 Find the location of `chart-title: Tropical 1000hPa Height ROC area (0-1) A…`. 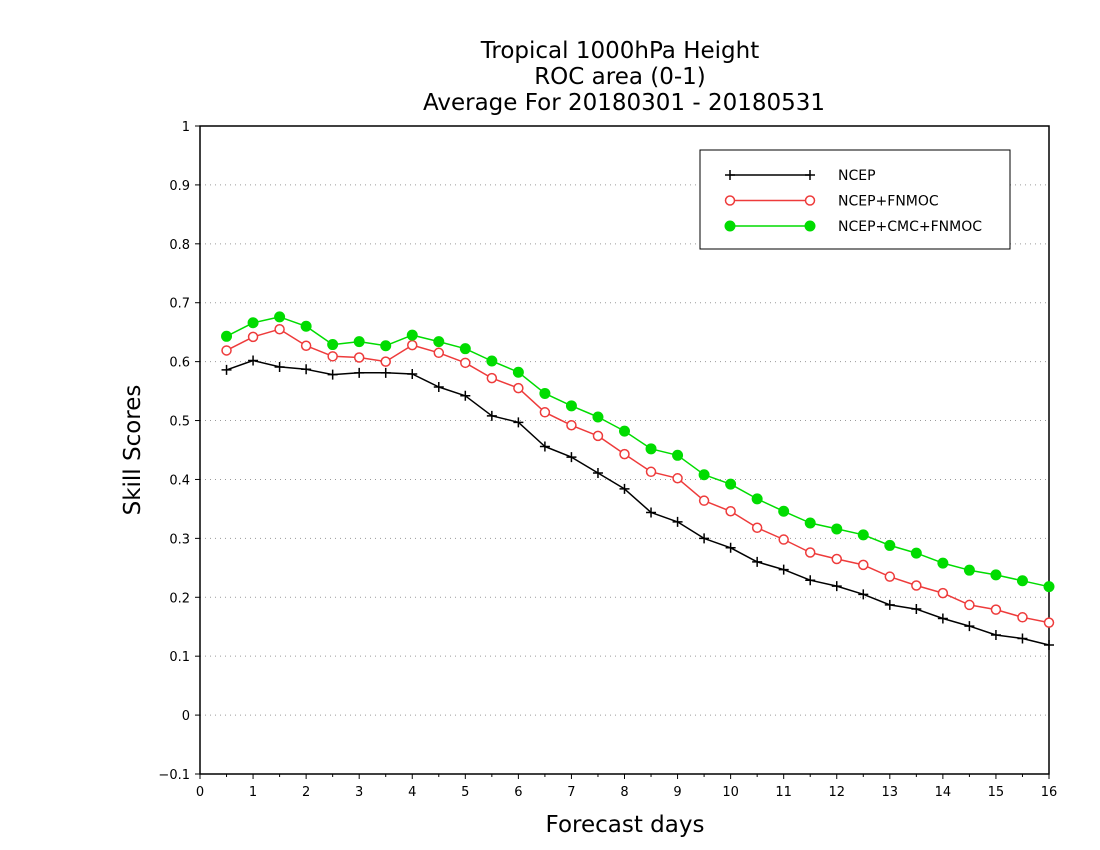

chart-title: Tropical 1000hPa Height ROC area (0-1) A… is located at coordinates (624, 77).